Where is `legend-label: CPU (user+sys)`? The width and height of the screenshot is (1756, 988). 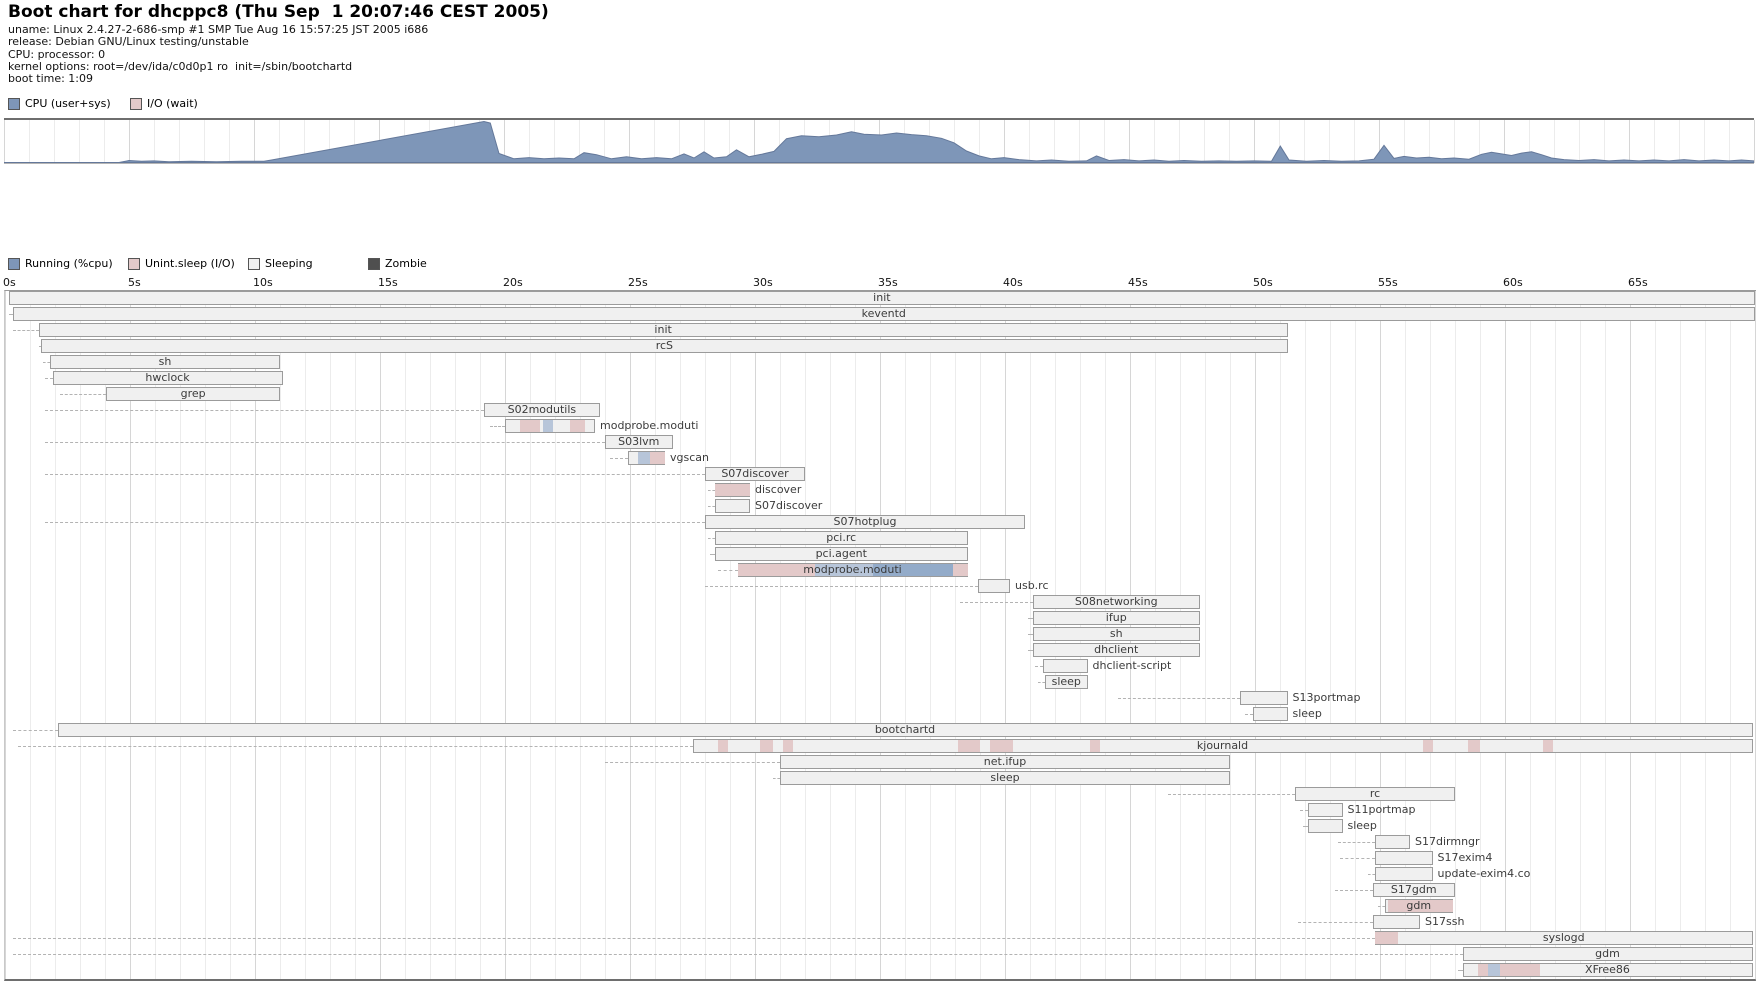
legend-label: CPU (user+sys) is located at coordinates (68, 103).